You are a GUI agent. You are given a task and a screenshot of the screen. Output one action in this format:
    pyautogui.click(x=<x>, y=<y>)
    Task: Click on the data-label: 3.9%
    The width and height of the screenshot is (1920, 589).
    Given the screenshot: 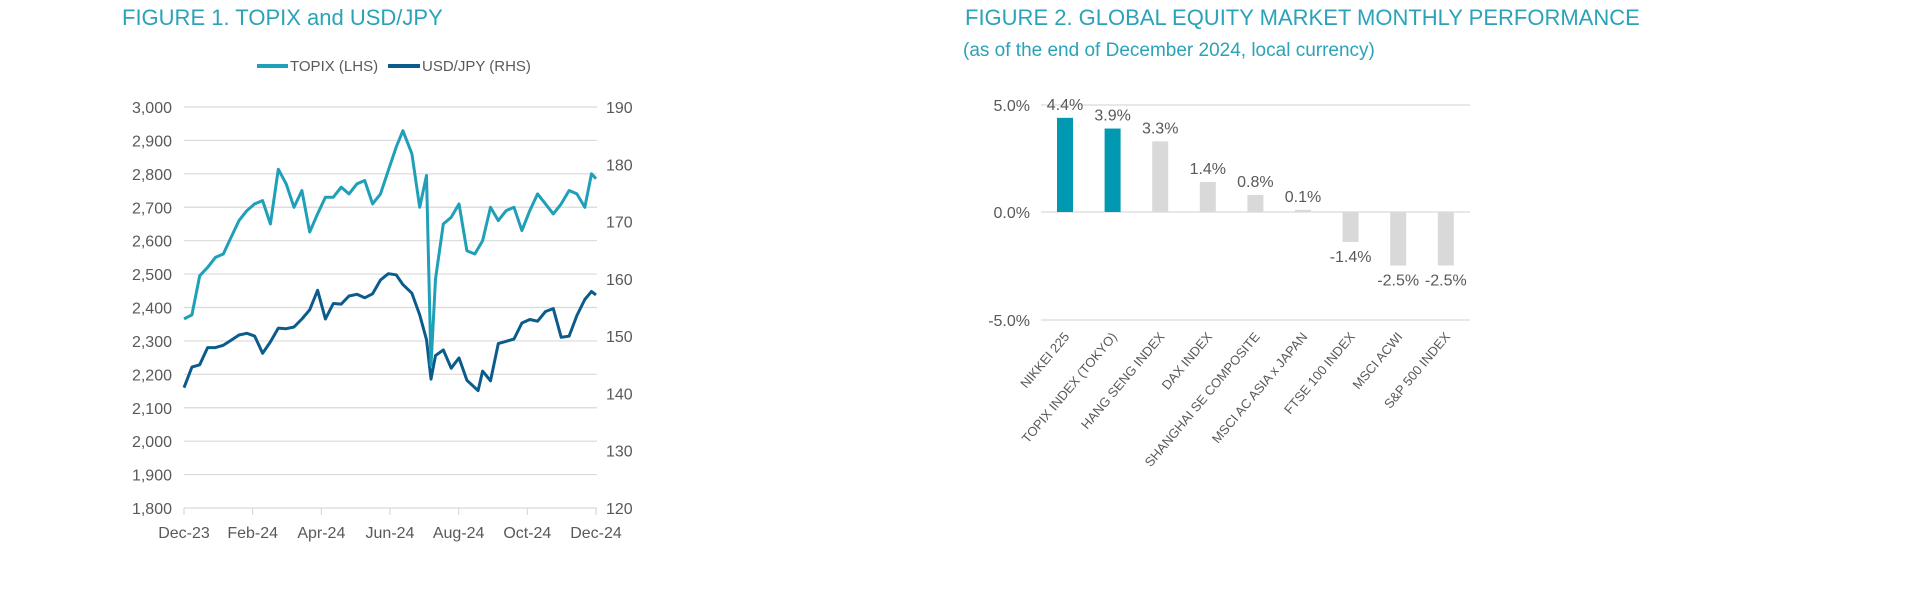 What is the action you would take?
    pyautogui.click(x=1112, y=116)
    